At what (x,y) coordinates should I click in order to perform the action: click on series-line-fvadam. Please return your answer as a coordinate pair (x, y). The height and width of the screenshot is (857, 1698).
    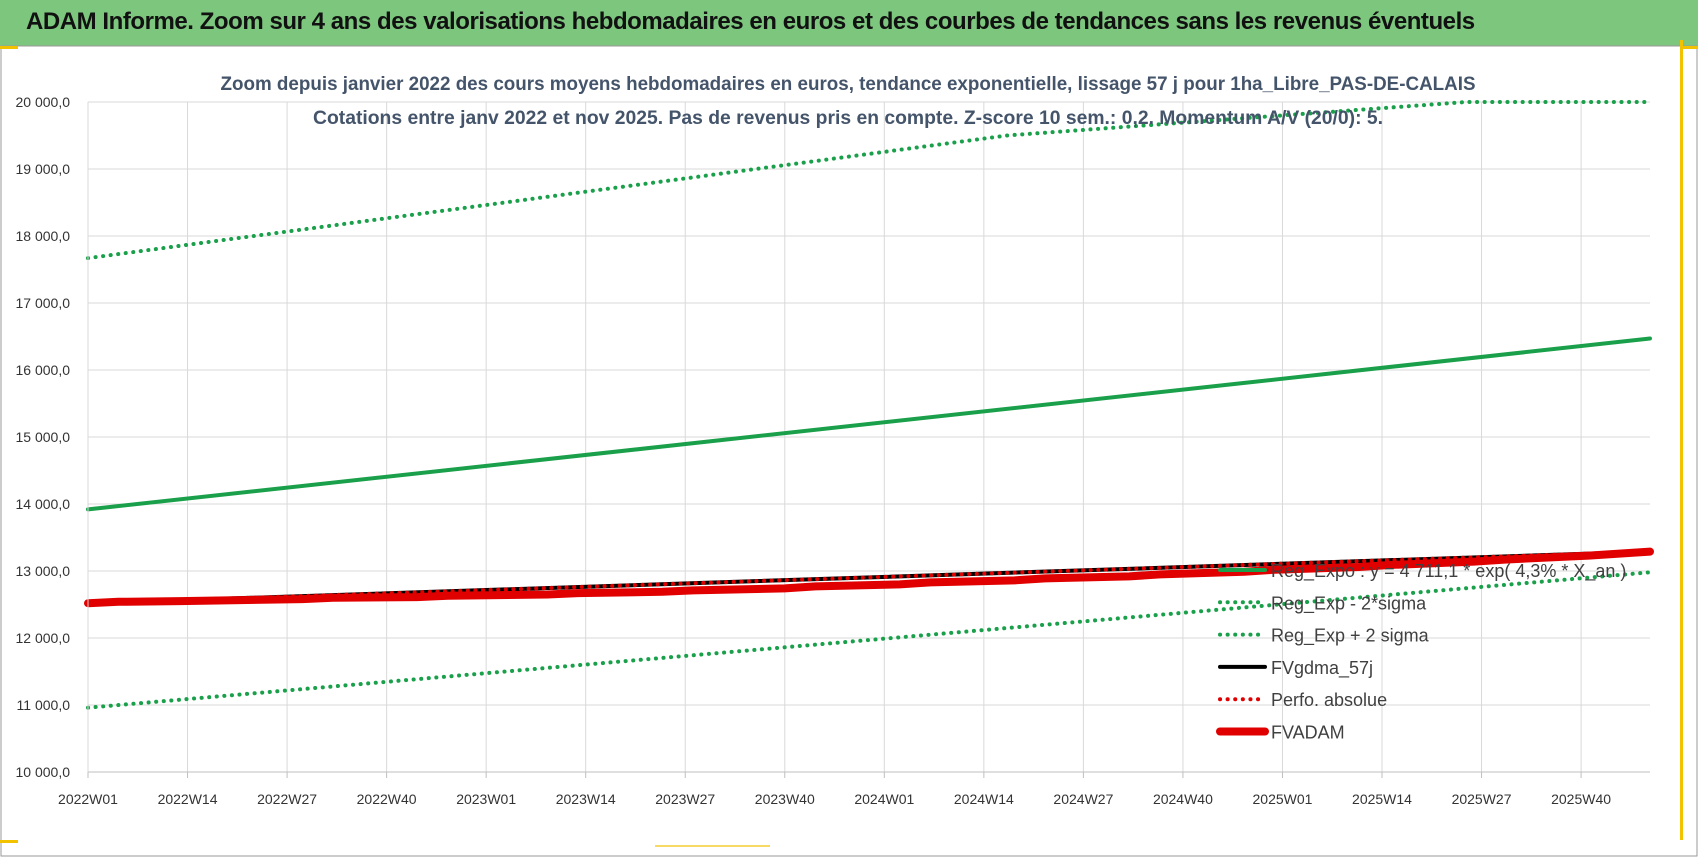
    Looking at the image, I should click on (869, 577).